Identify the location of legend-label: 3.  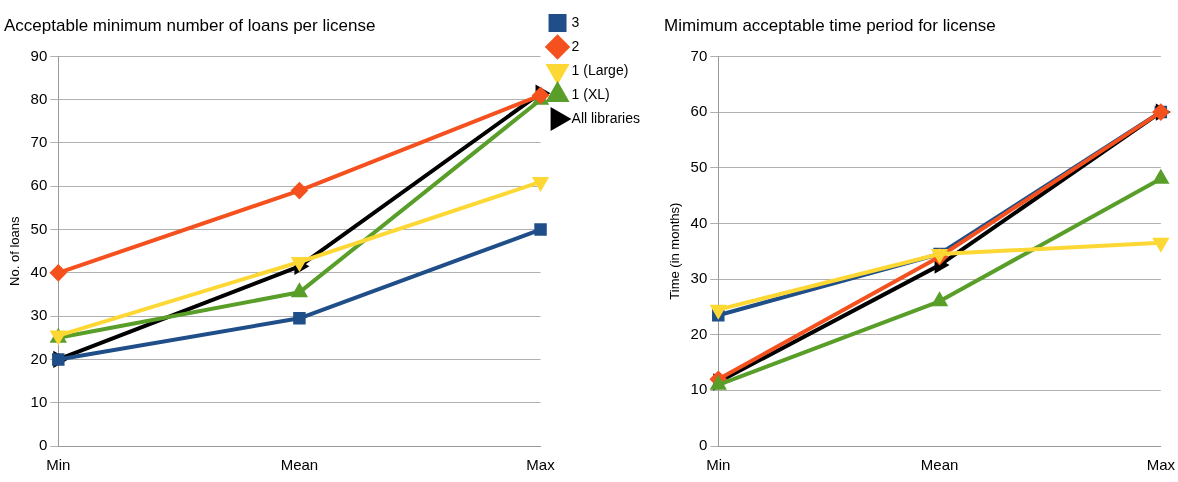
(575, 21).